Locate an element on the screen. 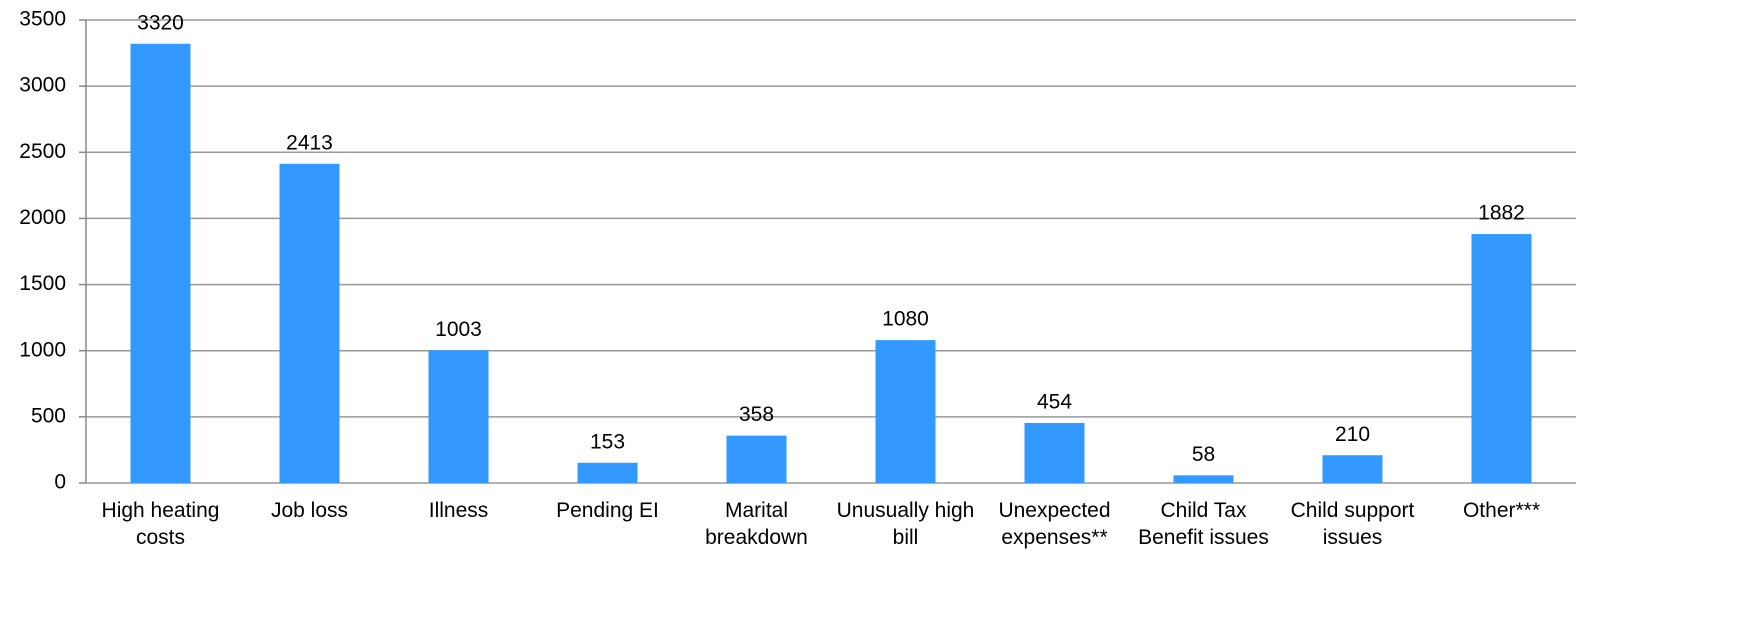 This screenshot has height=642, width=1748. x-tick-label: Child support issues is located at coordinates (1352, 524).